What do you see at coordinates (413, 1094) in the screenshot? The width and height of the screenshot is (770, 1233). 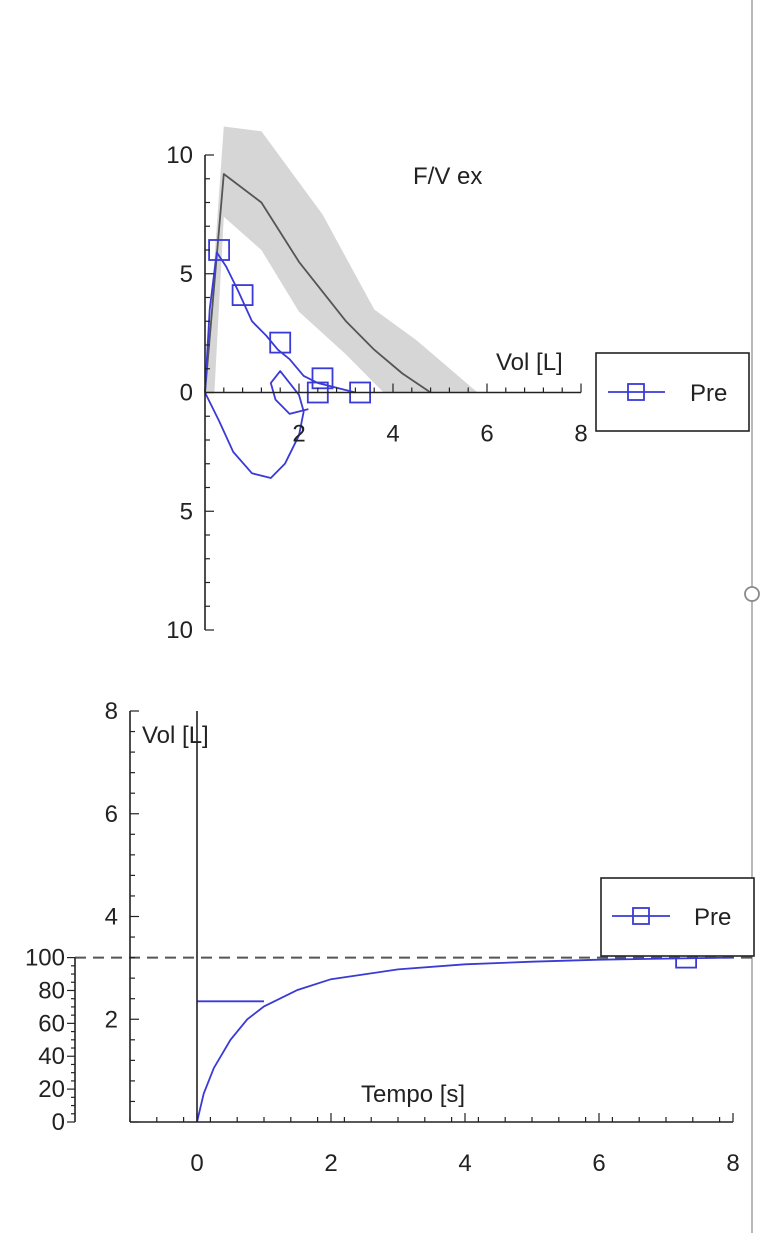 I see `x-axis-label: Tempo [s]` at bounding box center [413, 1094].